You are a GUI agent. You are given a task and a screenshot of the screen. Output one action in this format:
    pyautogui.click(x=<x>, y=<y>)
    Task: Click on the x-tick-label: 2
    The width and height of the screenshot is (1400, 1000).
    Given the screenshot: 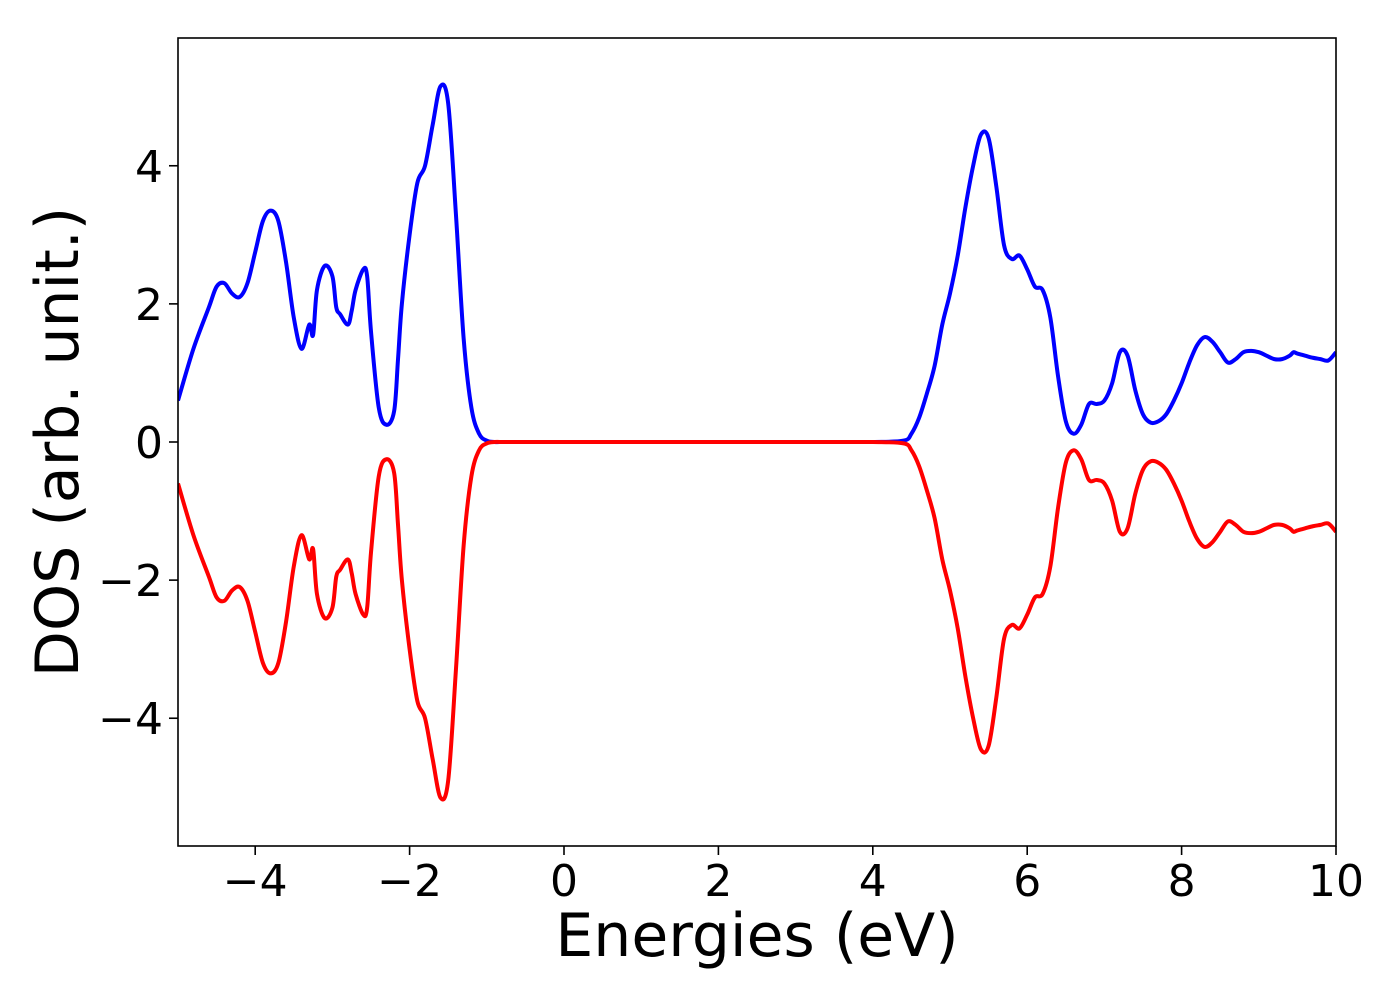 What is the action you would take?
    pyautogui.click(x=718, y=881)
    